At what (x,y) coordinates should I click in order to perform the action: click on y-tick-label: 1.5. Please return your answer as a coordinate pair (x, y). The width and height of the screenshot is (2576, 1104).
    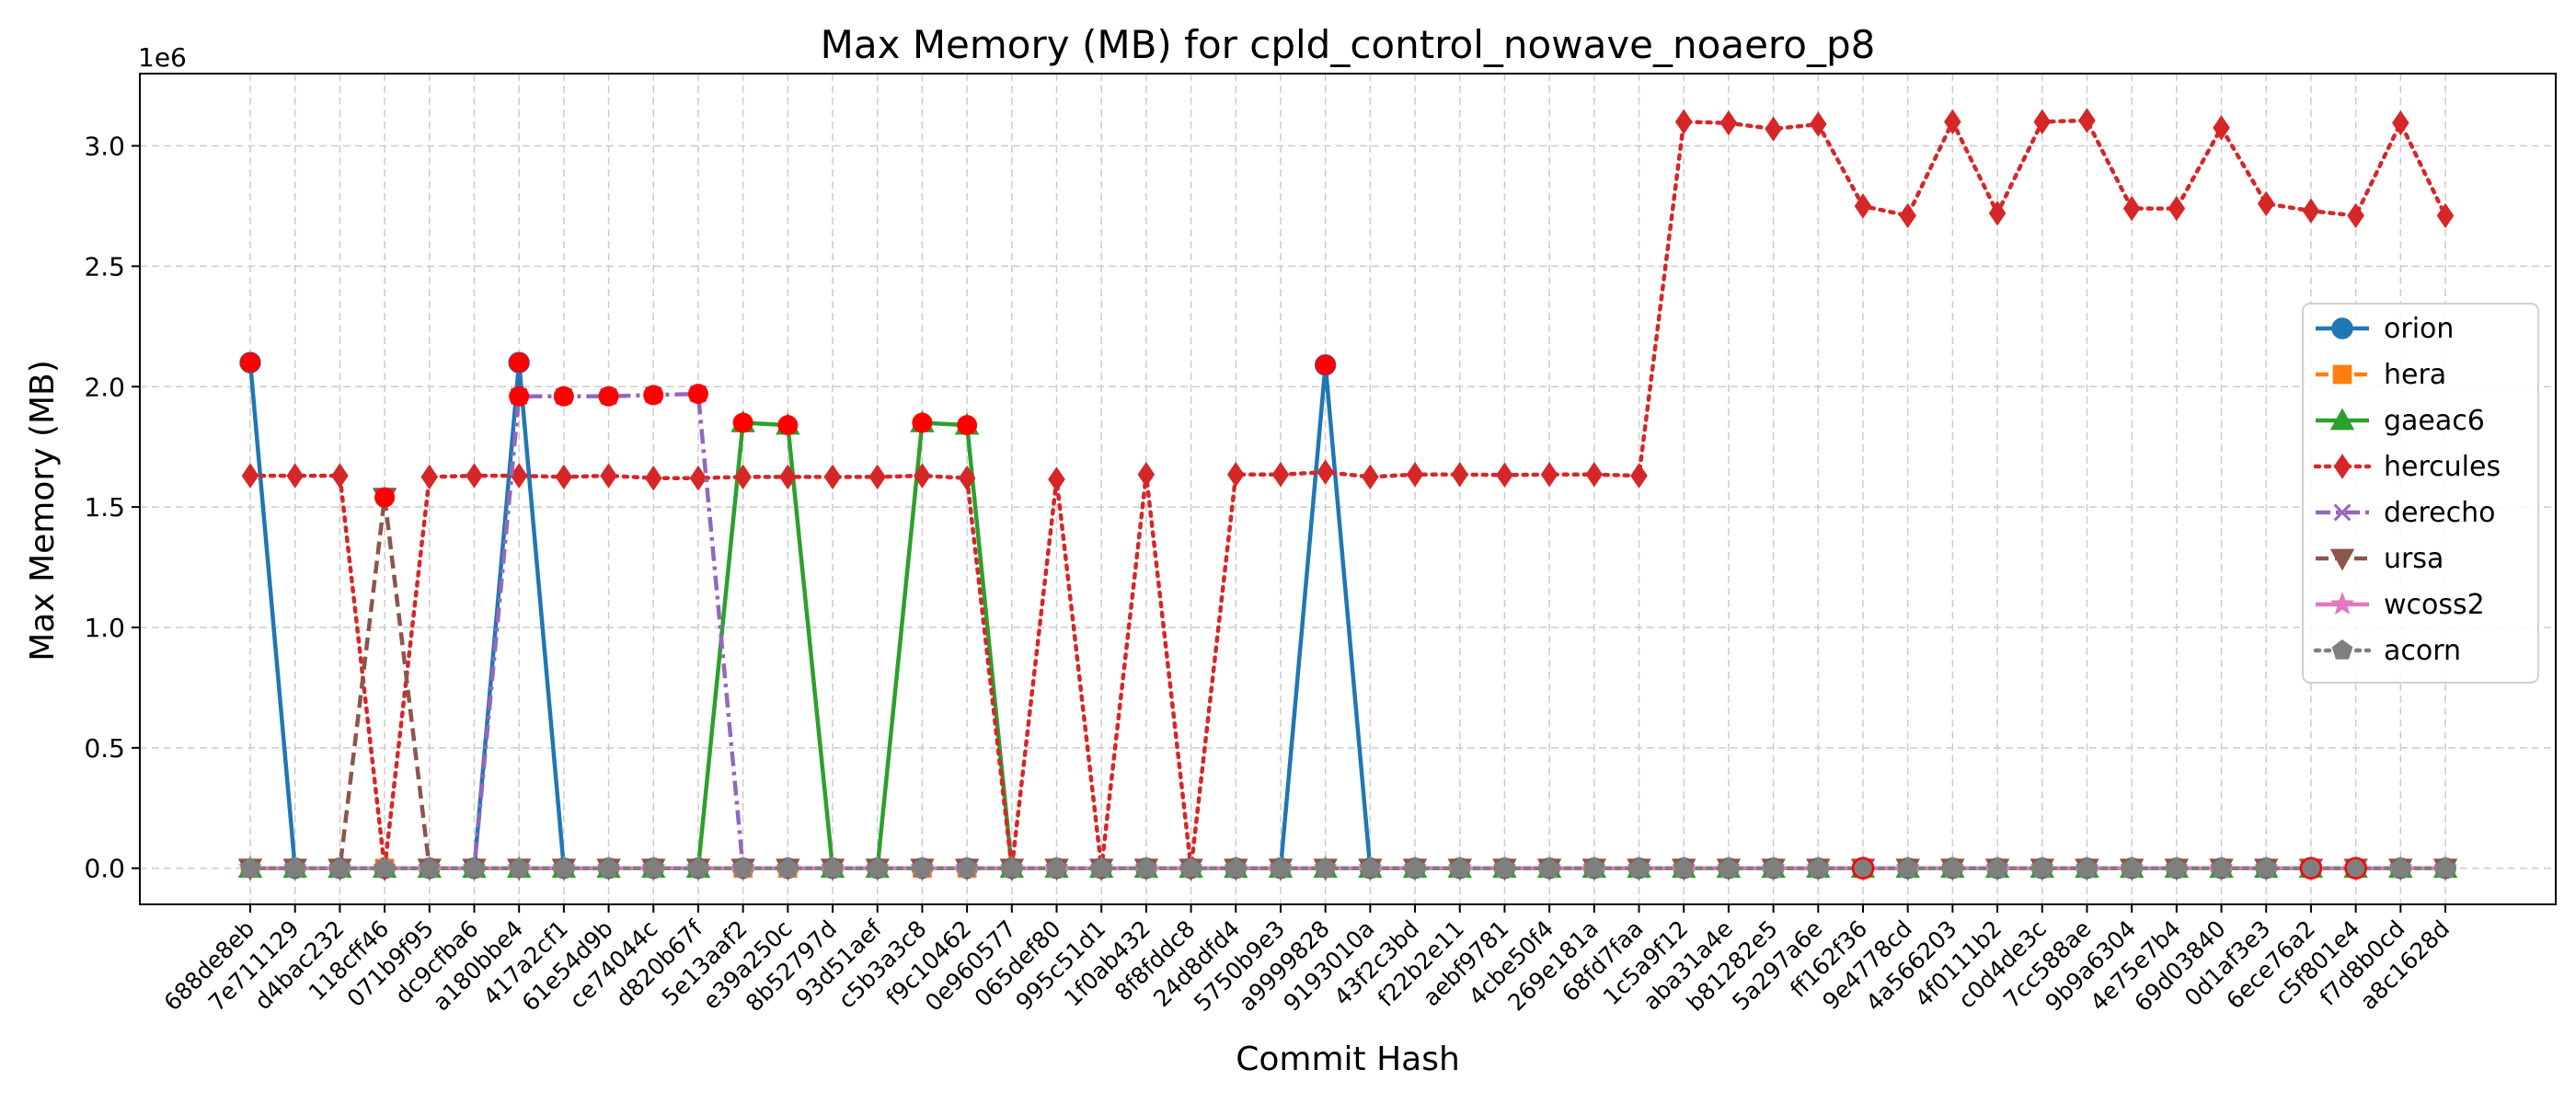
    Looking at the image, I should click on (104, 507).